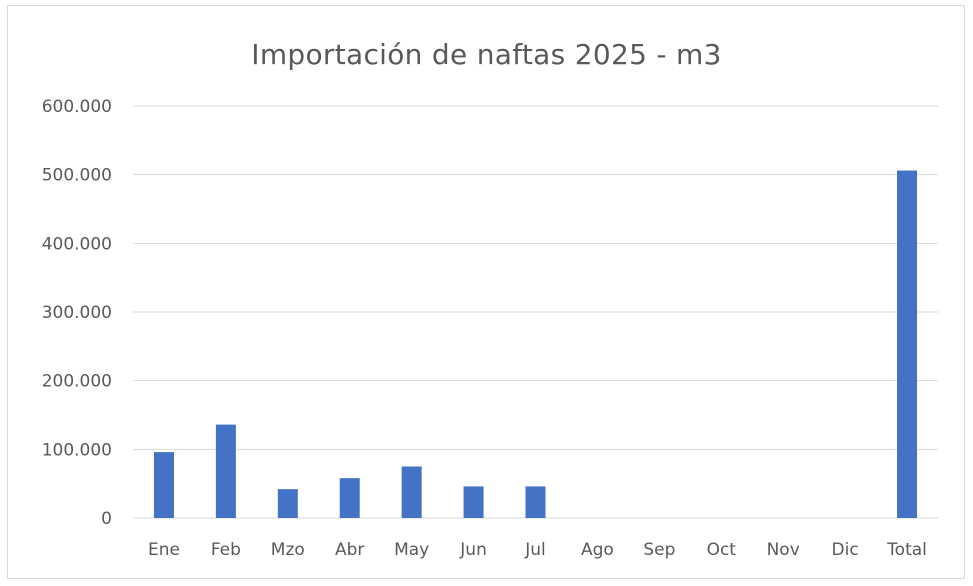  I want to click on bar-mzo, so click(287, 503).